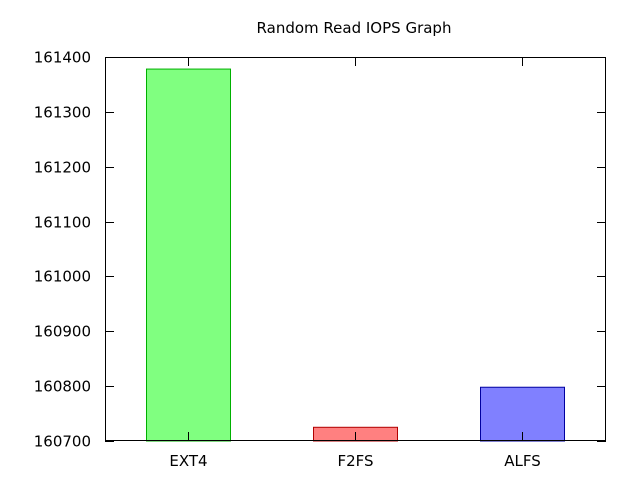 Image resolution: width=640 pixels, height=480 pixels. I want to click on y-tick-label: 161000, so click(62, 277).